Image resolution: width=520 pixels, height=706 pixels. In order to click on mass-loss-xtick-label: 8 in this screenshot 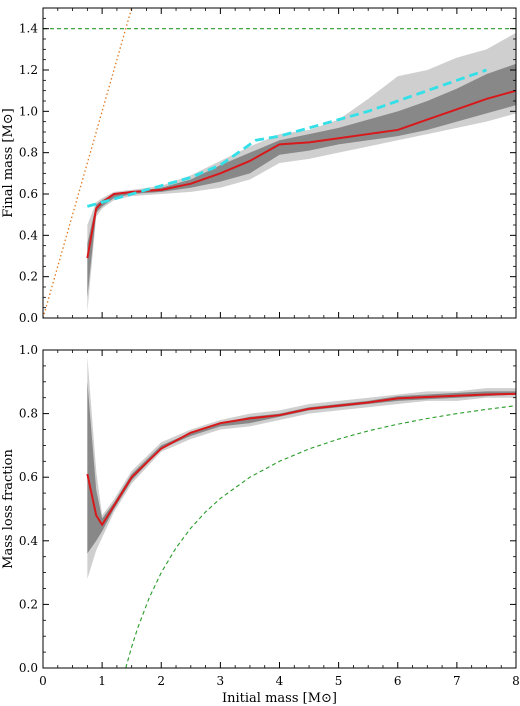, I will do `click(516, 681)`.